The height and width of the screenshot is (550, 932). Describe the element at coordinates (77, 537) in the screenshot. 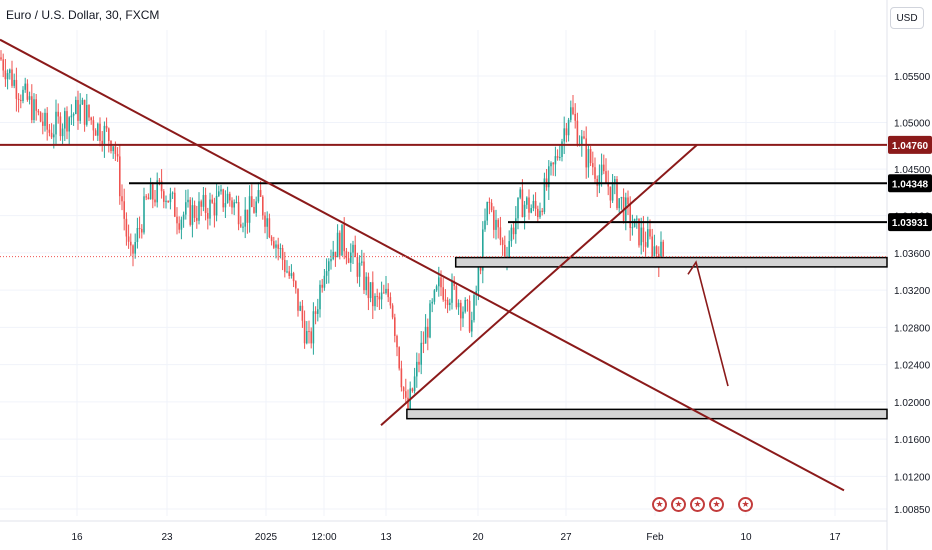

I see `x-tick-label: 16` at that location.